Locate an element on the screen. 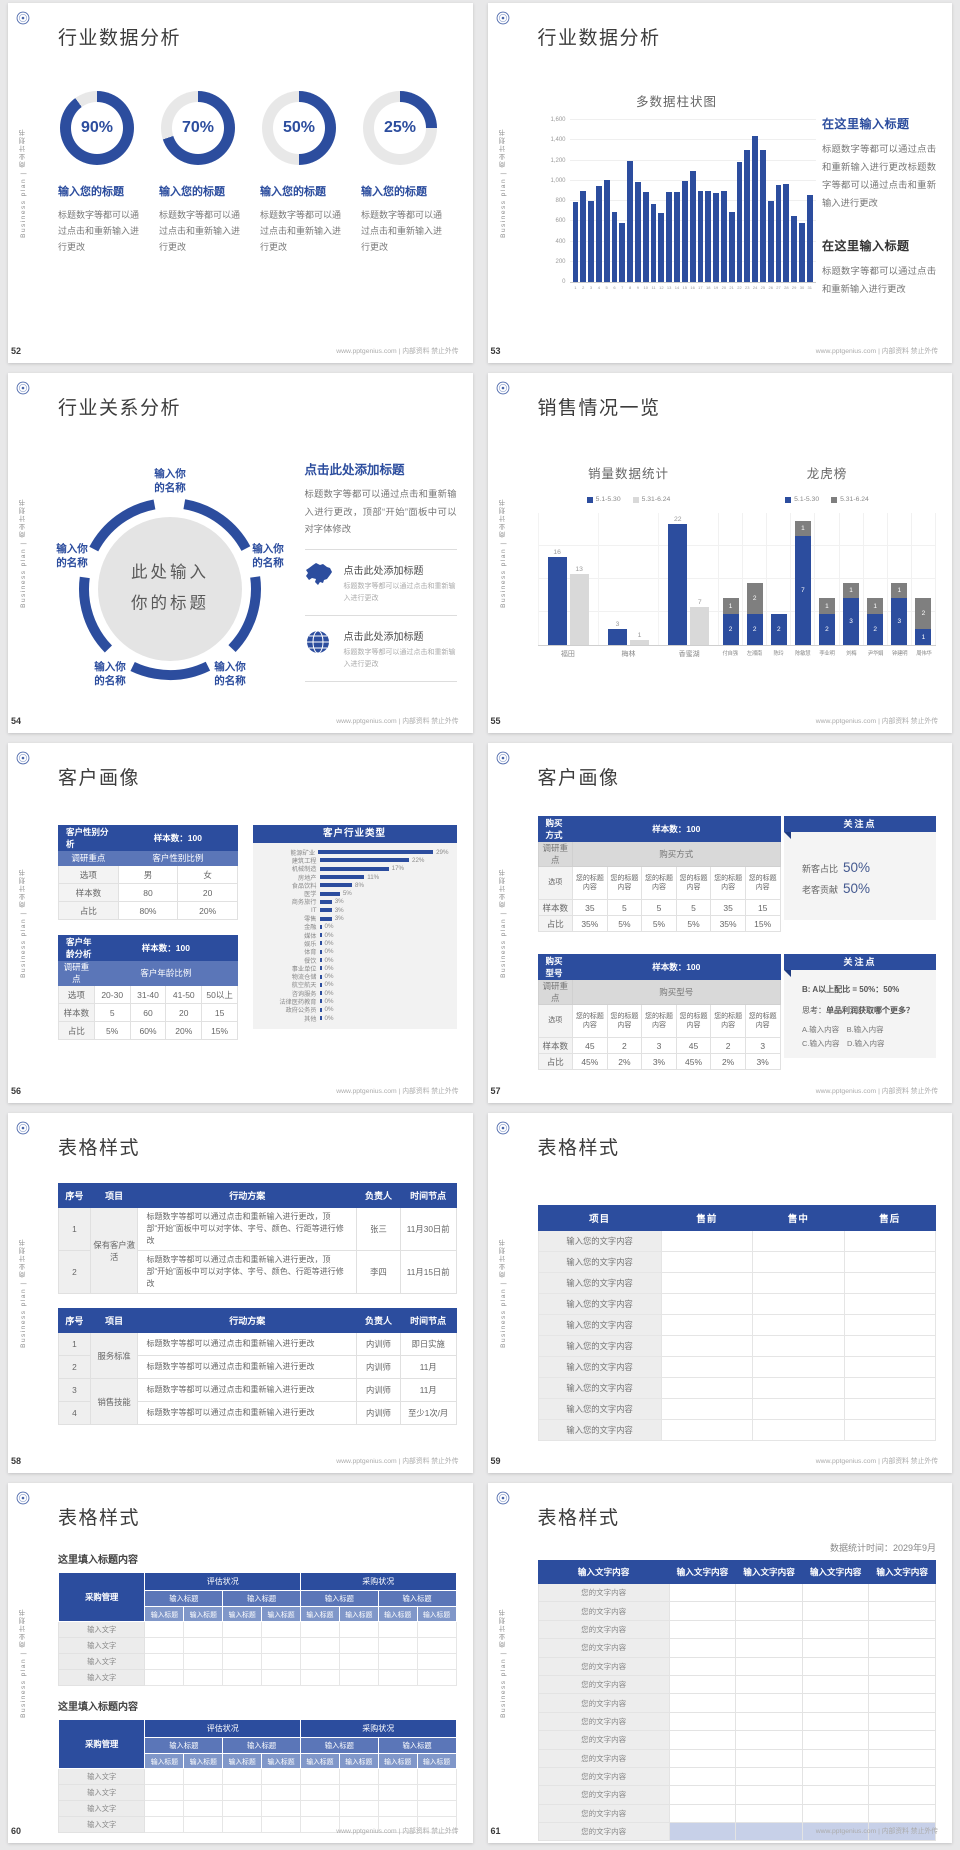 This screenshot has height=1850, width=960. table-subheader-row: 调研重点 客户性别比例 is located at coordinates (148, 858).